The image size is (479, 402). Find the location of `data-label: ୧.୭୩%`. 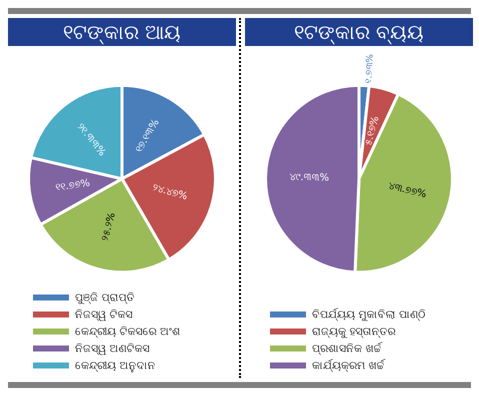

data-label: ୧.୭୩% is located at coordinates (370, 68).